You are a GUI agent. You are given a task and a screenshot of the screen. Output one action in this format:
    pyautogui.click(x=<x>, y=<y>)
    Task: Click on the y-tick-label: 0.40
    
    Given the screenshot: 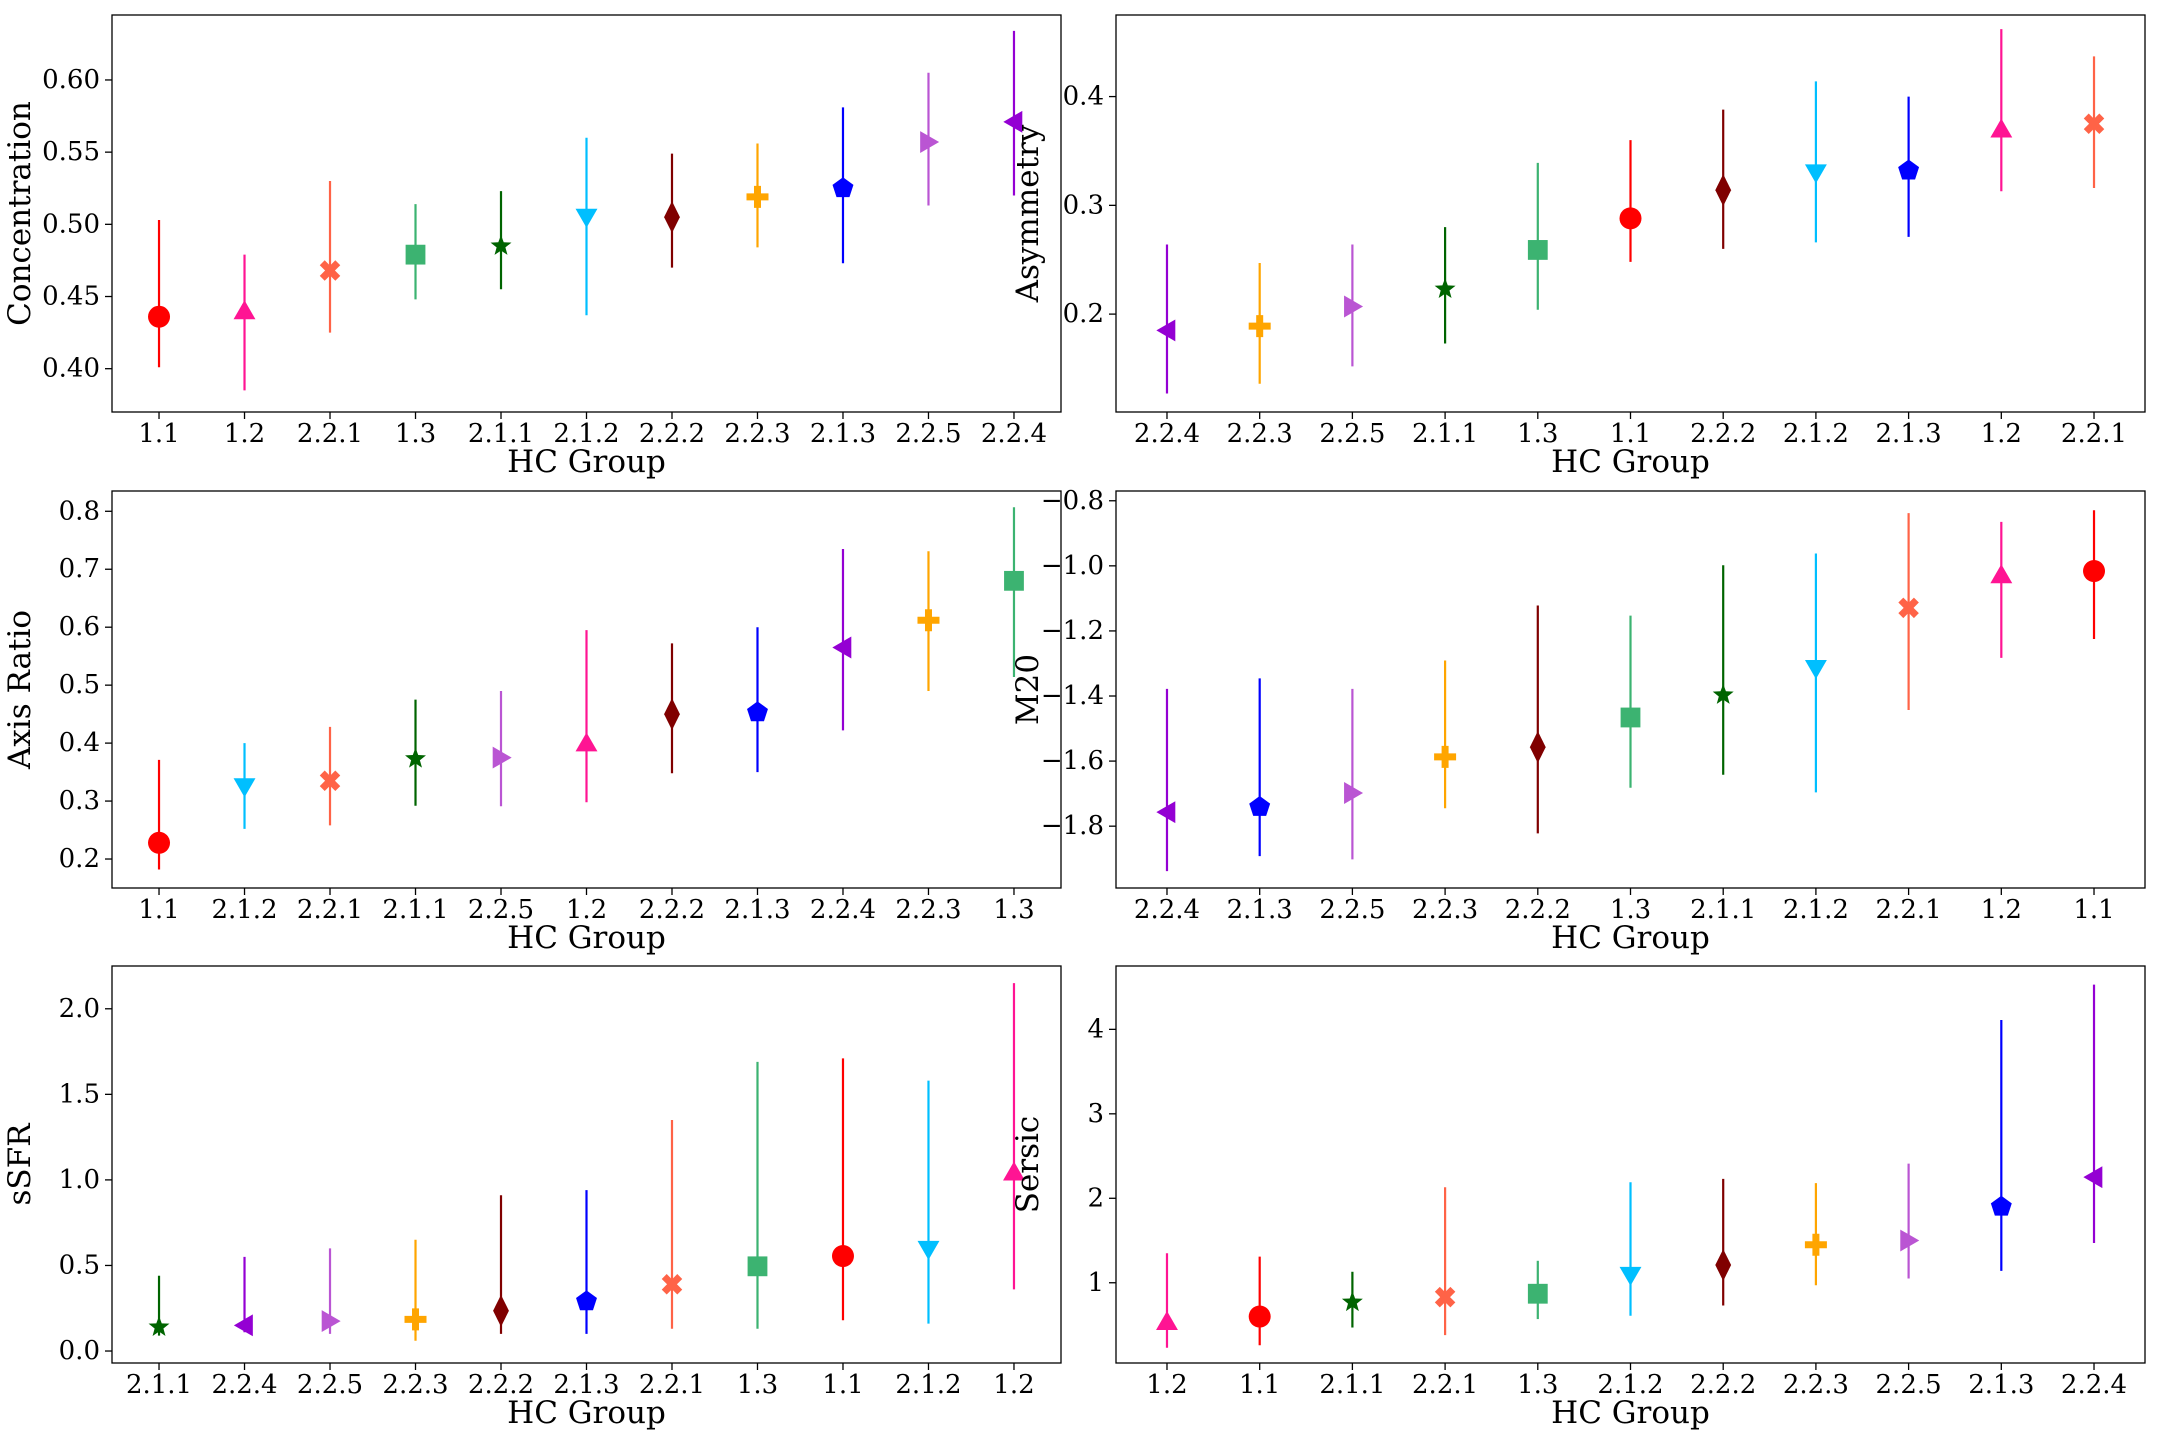 What is the action you would take?
    pyautogui.click(x=71, y=369)
    